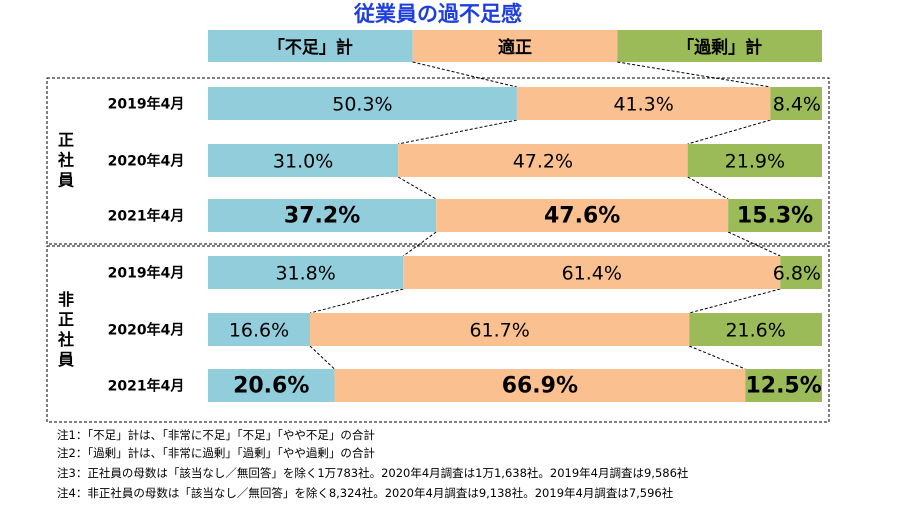 The width and height of the screenshot is (897, 511). Describe the element at coordinates (146, 104) in the screenshot. I see `row-label-0-0: 2019年4月` at that location.